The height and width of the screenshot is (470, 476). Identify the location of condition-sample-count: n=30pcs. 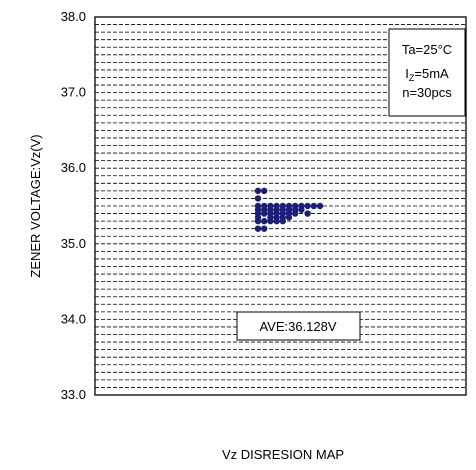
(427, 92).